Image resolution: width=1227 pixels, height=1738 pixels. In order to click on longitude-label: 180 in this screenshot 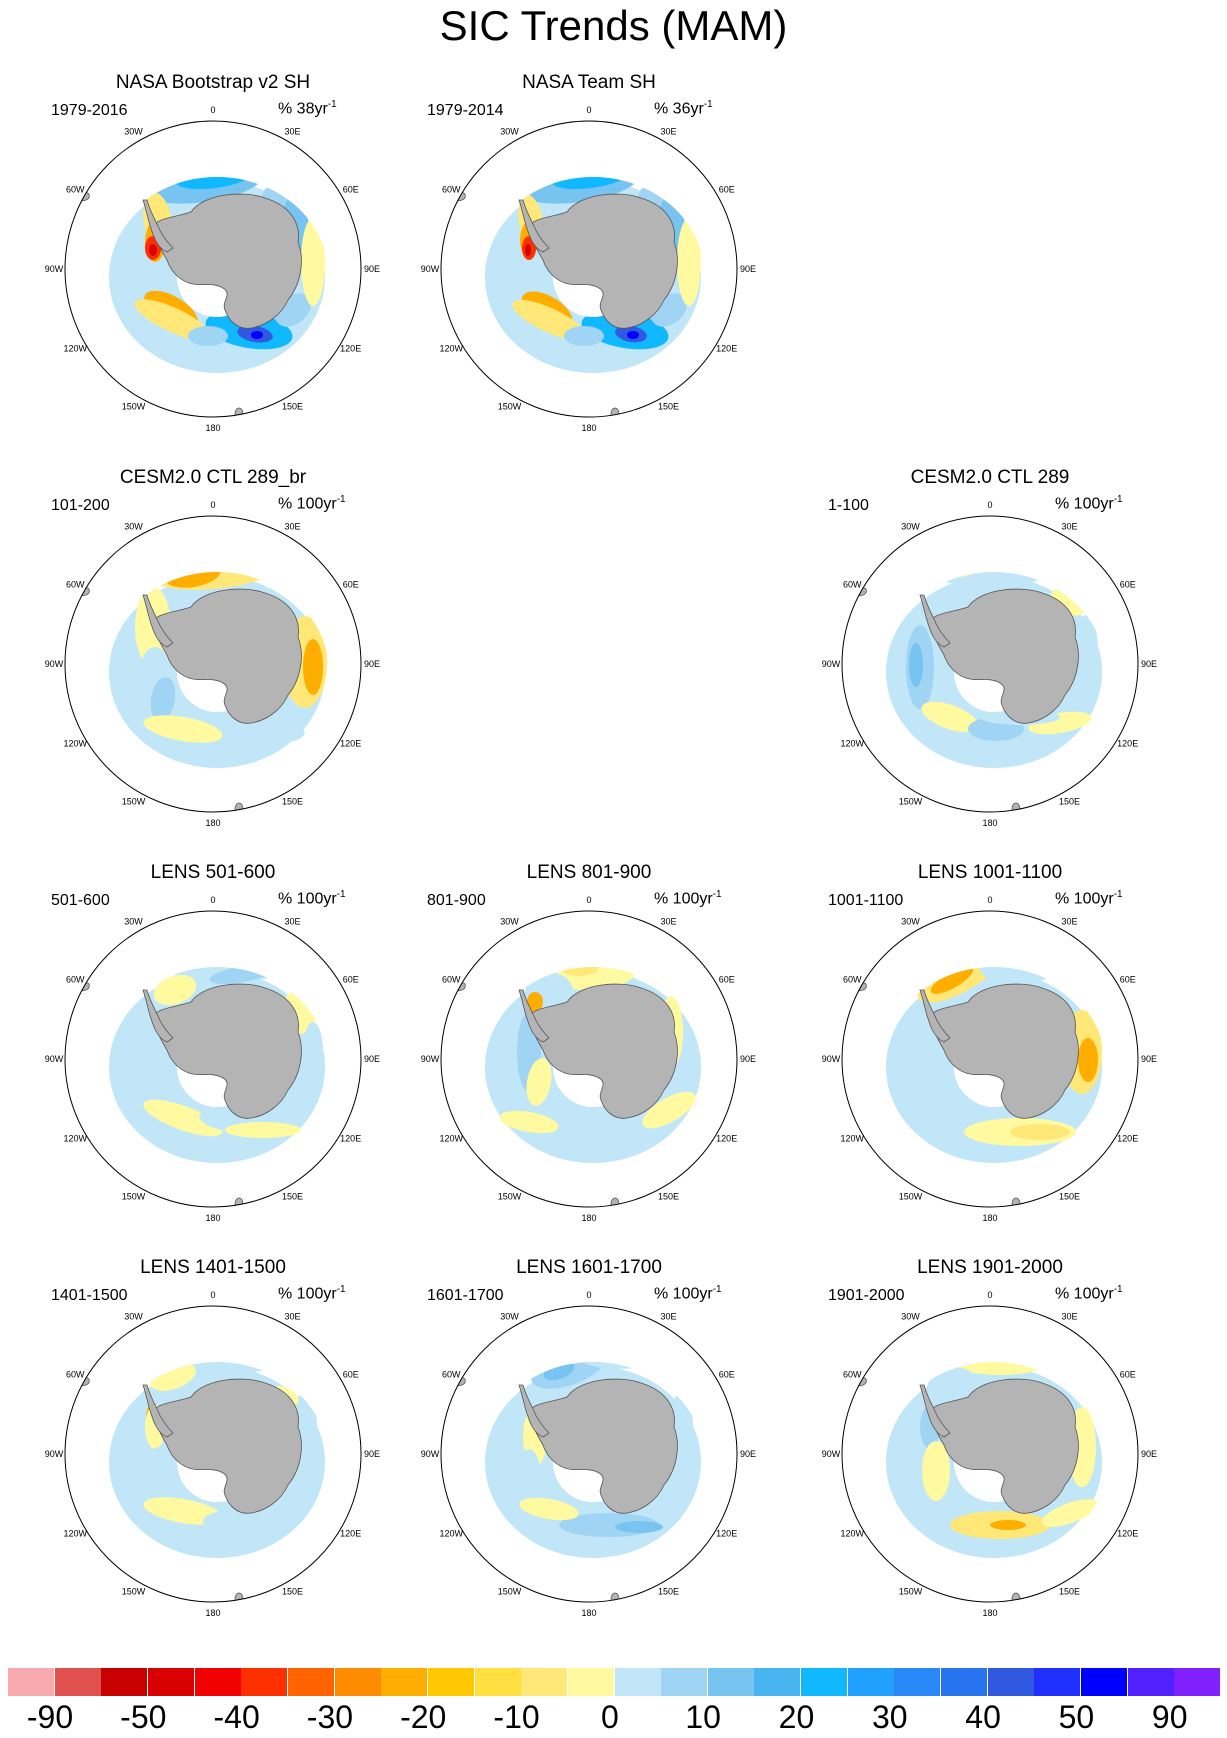, I will do `click(588, 428)`.